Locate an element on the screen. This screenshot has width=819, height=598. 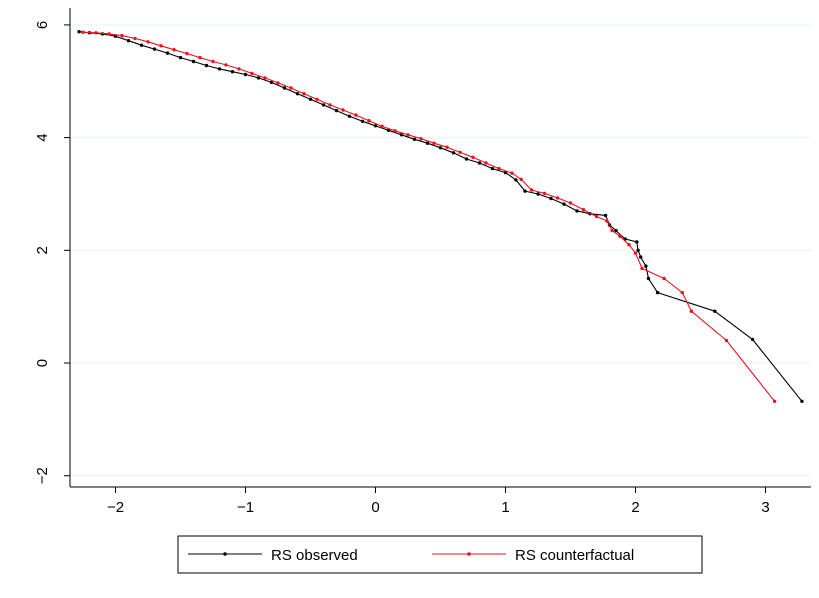
y-tick-label-1: 0 is located at coordinates (42, 363).